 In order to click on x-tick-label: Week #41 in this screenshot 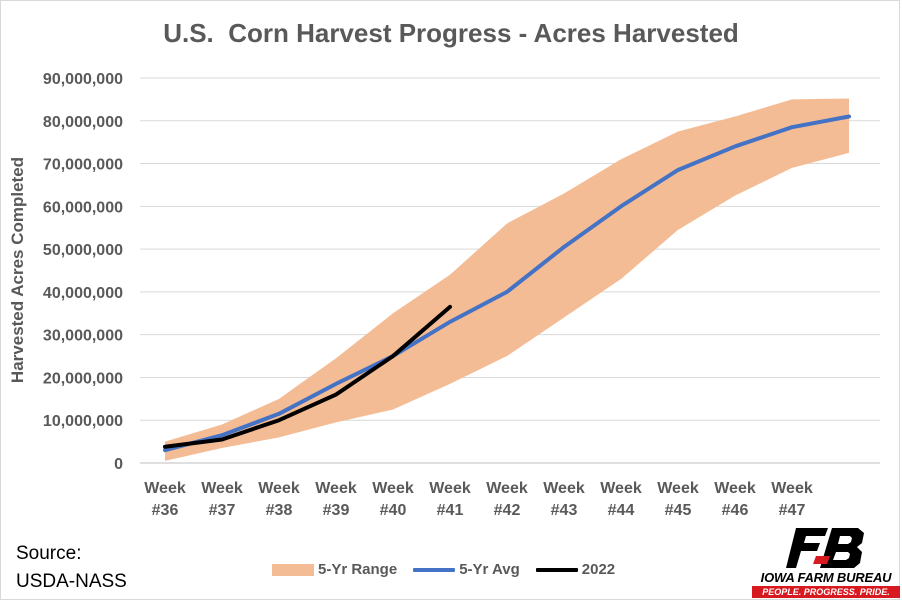, I will do `click(450, 499)`.